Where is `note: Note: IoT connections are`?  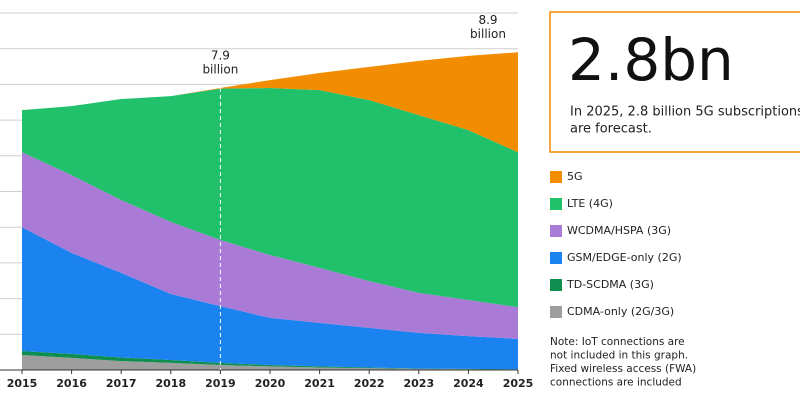 note: Note: IoT connections are is located at coordinates (617, 342).